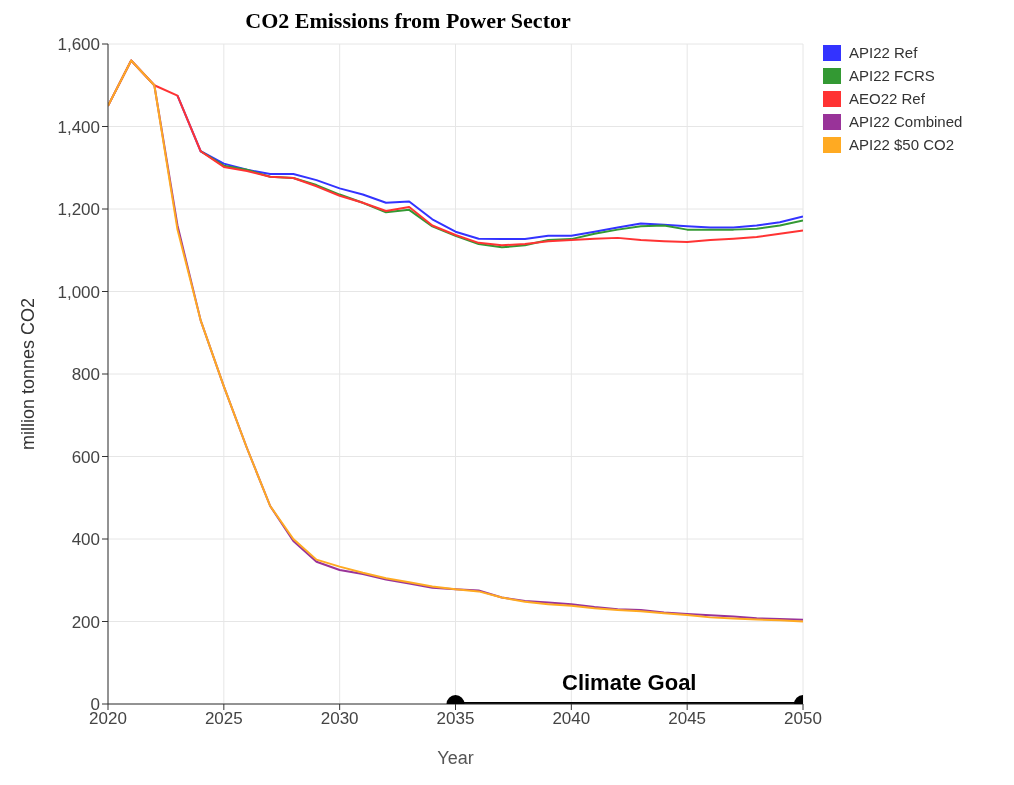  I want to click on y-tick-label: 200, so click(85, 622).